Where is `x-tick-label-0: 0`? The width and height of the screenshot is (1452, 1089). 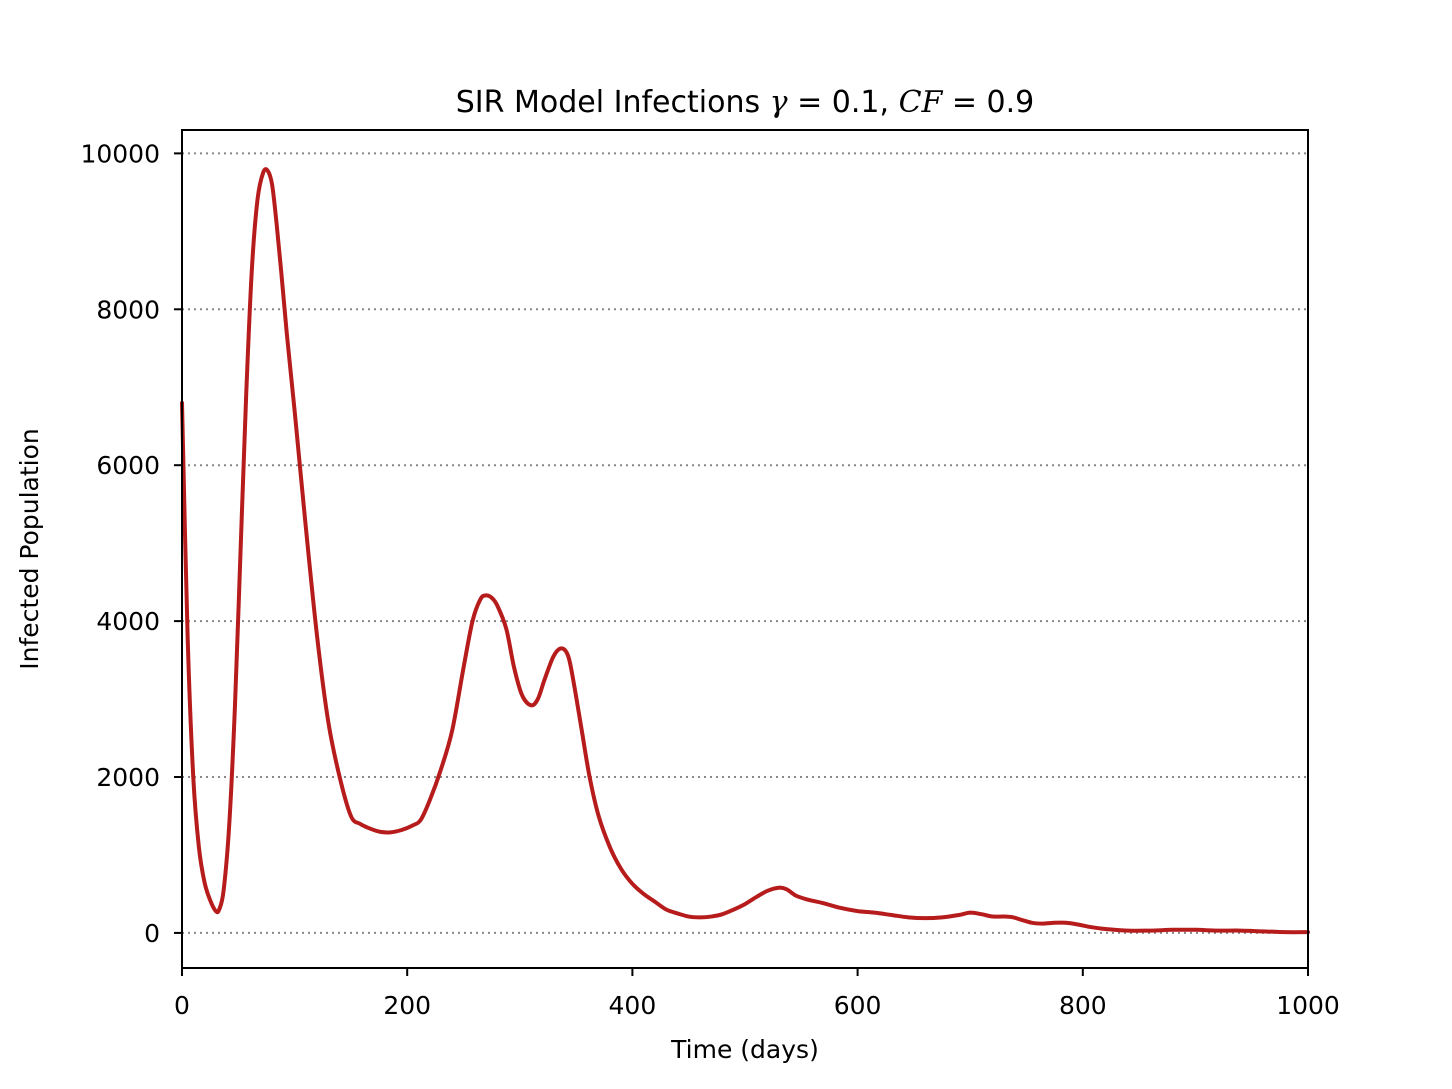
x-tick-label-0: 0 is located at coordinates (182, 1005).